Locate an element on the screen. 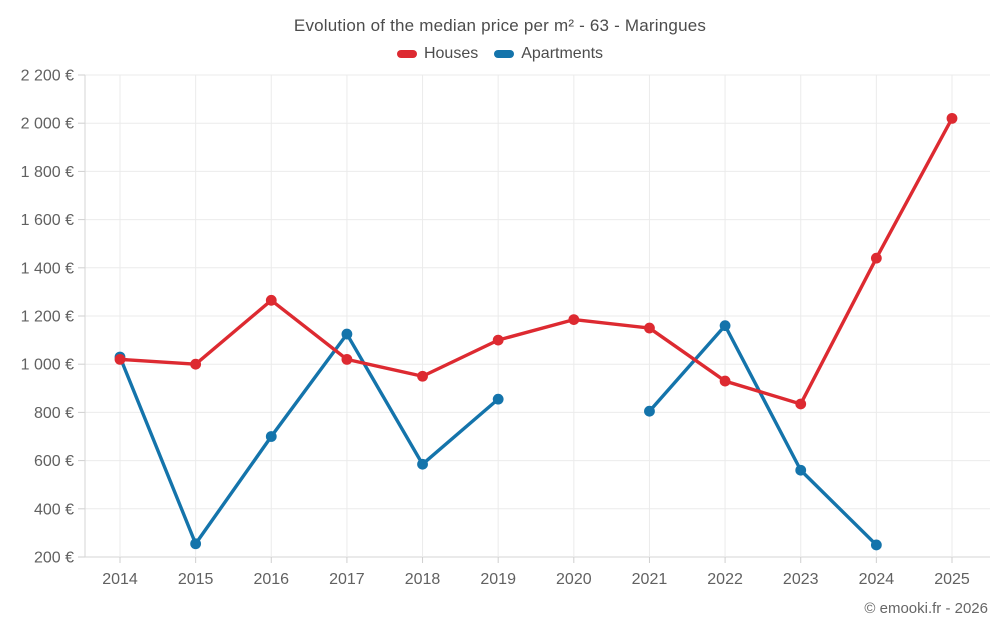 The width and height of the screenshot is (1000, 625). y-tick-label: 800 € is located at coordinates (54, 413).